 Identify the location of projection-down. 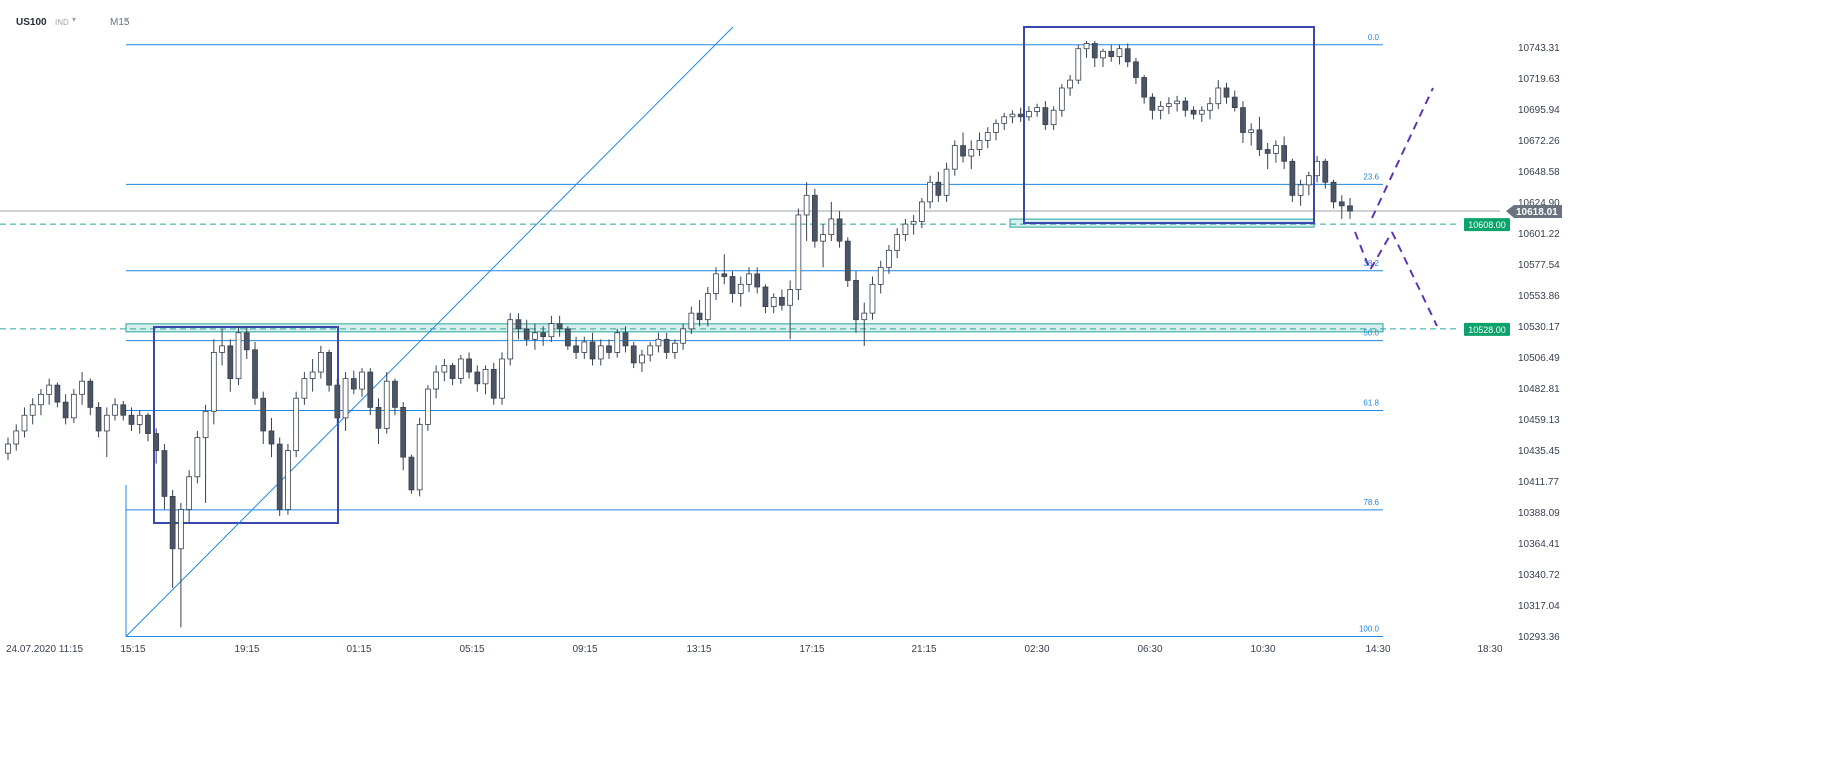
(1414, 279).